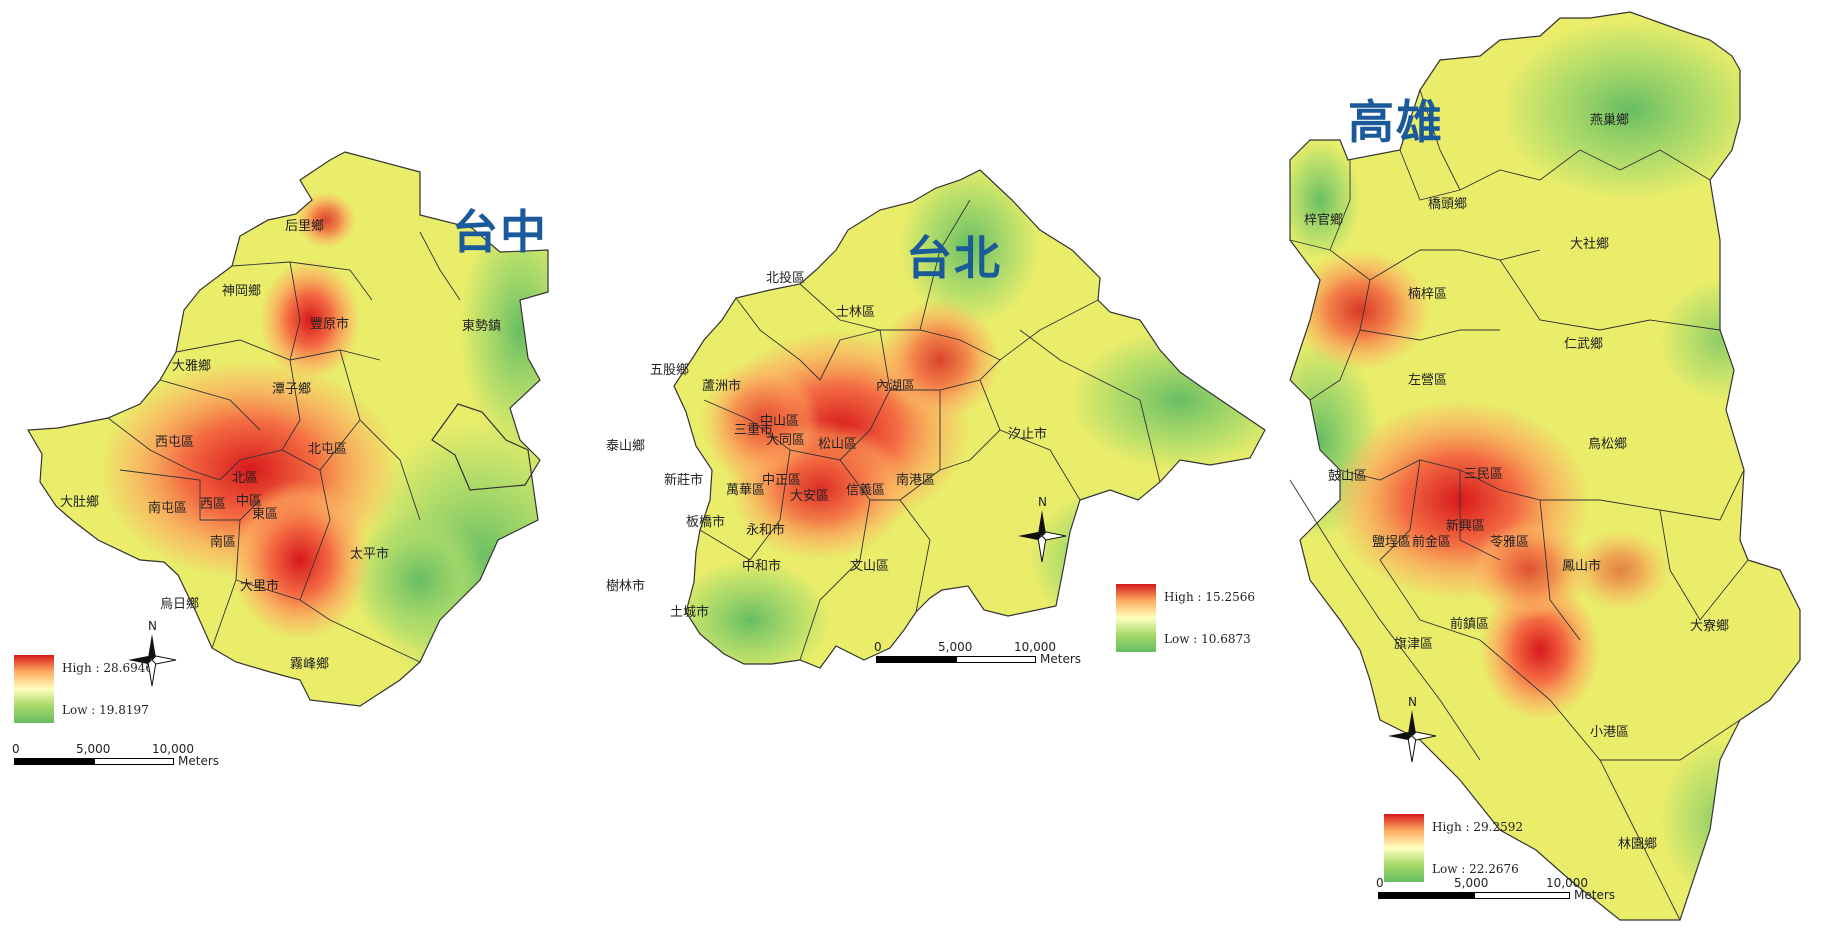 This screenshot has width=1824, height=934. I want to click on district-label: 泰山鄉, so click(625, 446).